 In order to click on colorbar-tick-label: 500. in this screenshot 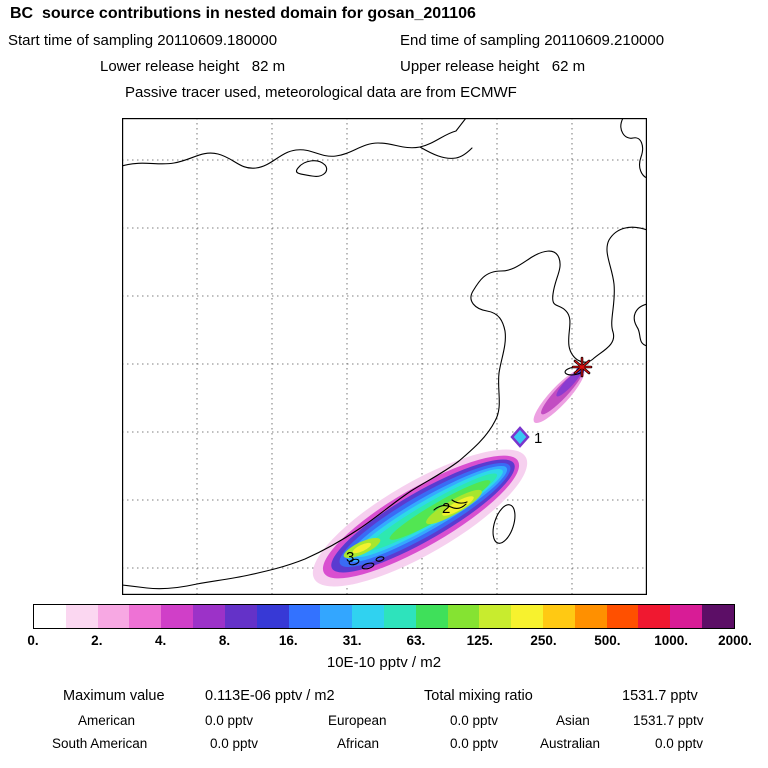, I will do `click(607, 640)`.